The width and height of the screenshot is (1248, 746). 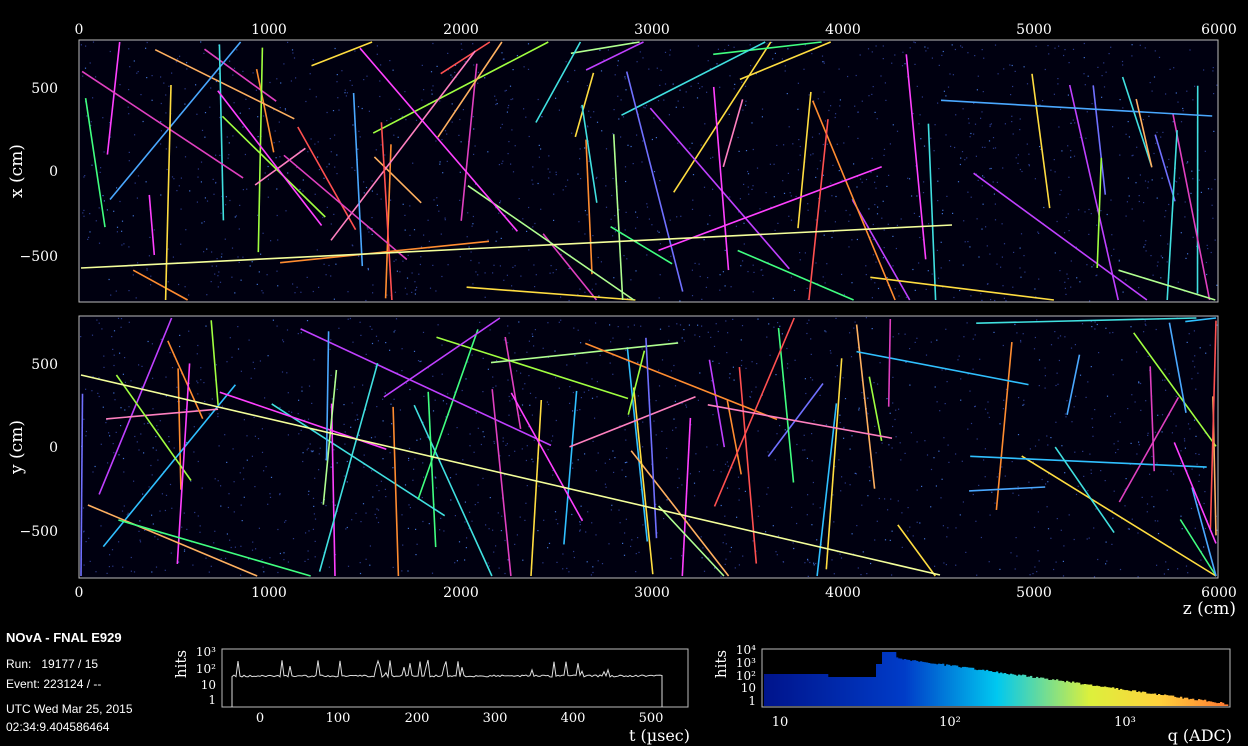 I want to click on tick-label: 400, so click(x=573, y=718).